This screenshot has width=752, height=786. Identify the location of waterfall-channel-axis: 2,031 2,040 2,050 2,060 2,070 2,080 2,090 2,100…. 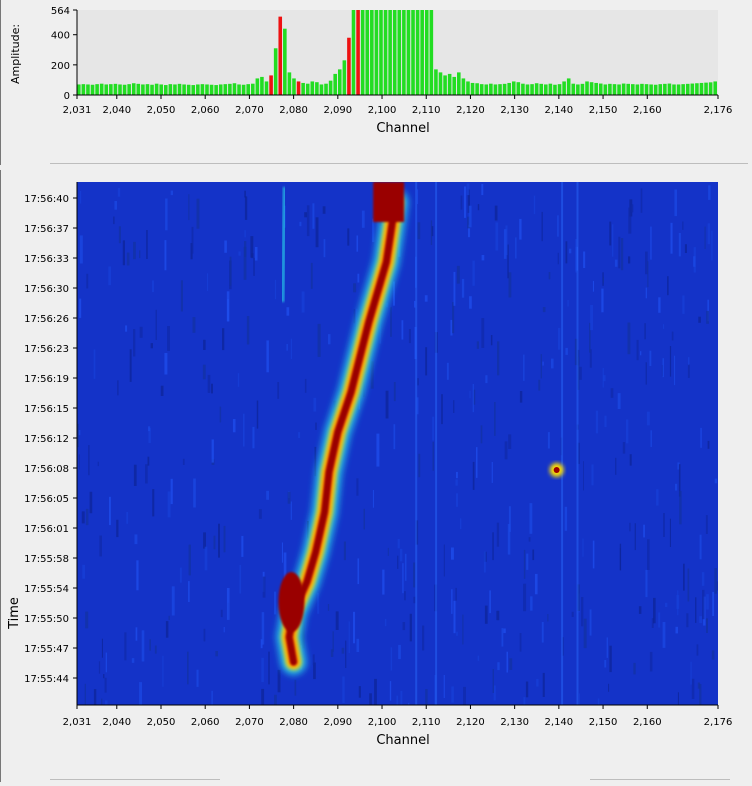
(397, 716).